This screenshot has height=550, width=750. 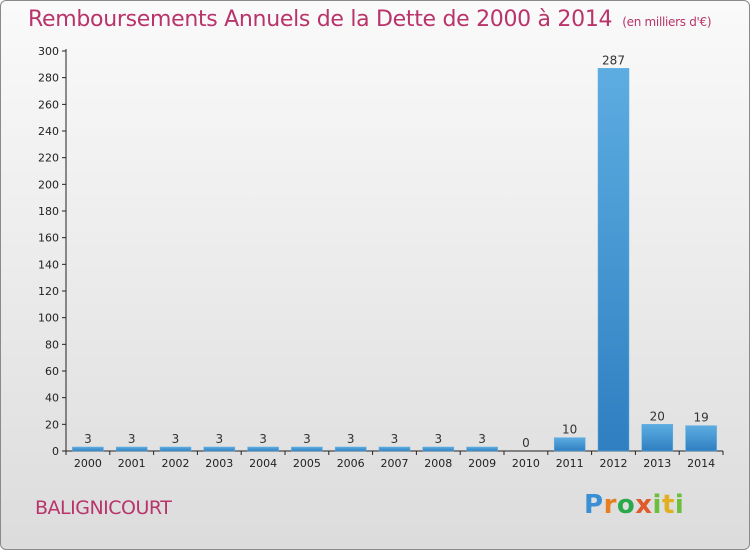 I want to click on y-tick-label: 280, so click(x=48, y=78).